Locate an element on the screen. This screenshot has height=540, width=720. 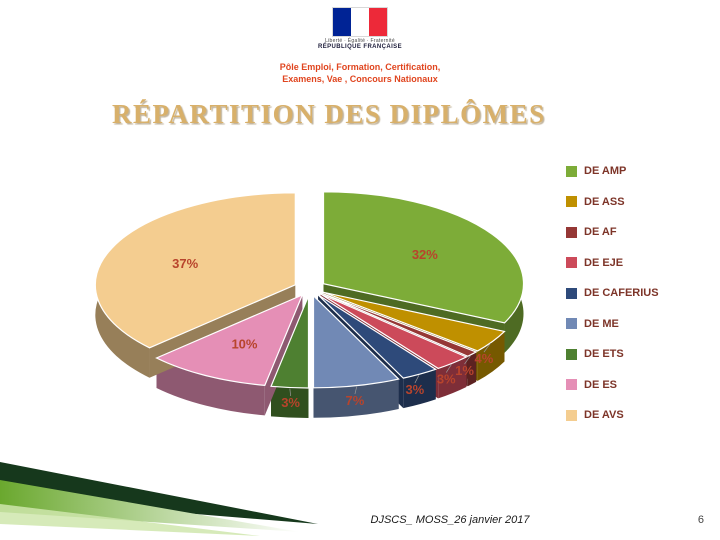
logo-institution: RÉPUBLIQUE FRANÇAISE is located at coordinates (359, 47).